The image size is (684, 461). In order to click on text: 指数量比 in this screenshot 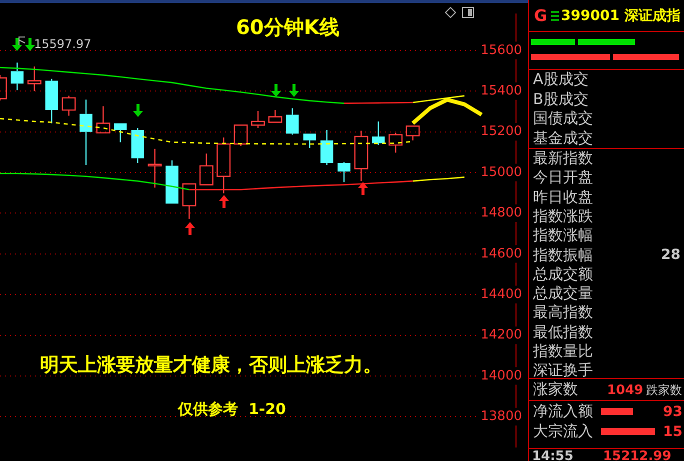, I will do `click(563, 351)`.